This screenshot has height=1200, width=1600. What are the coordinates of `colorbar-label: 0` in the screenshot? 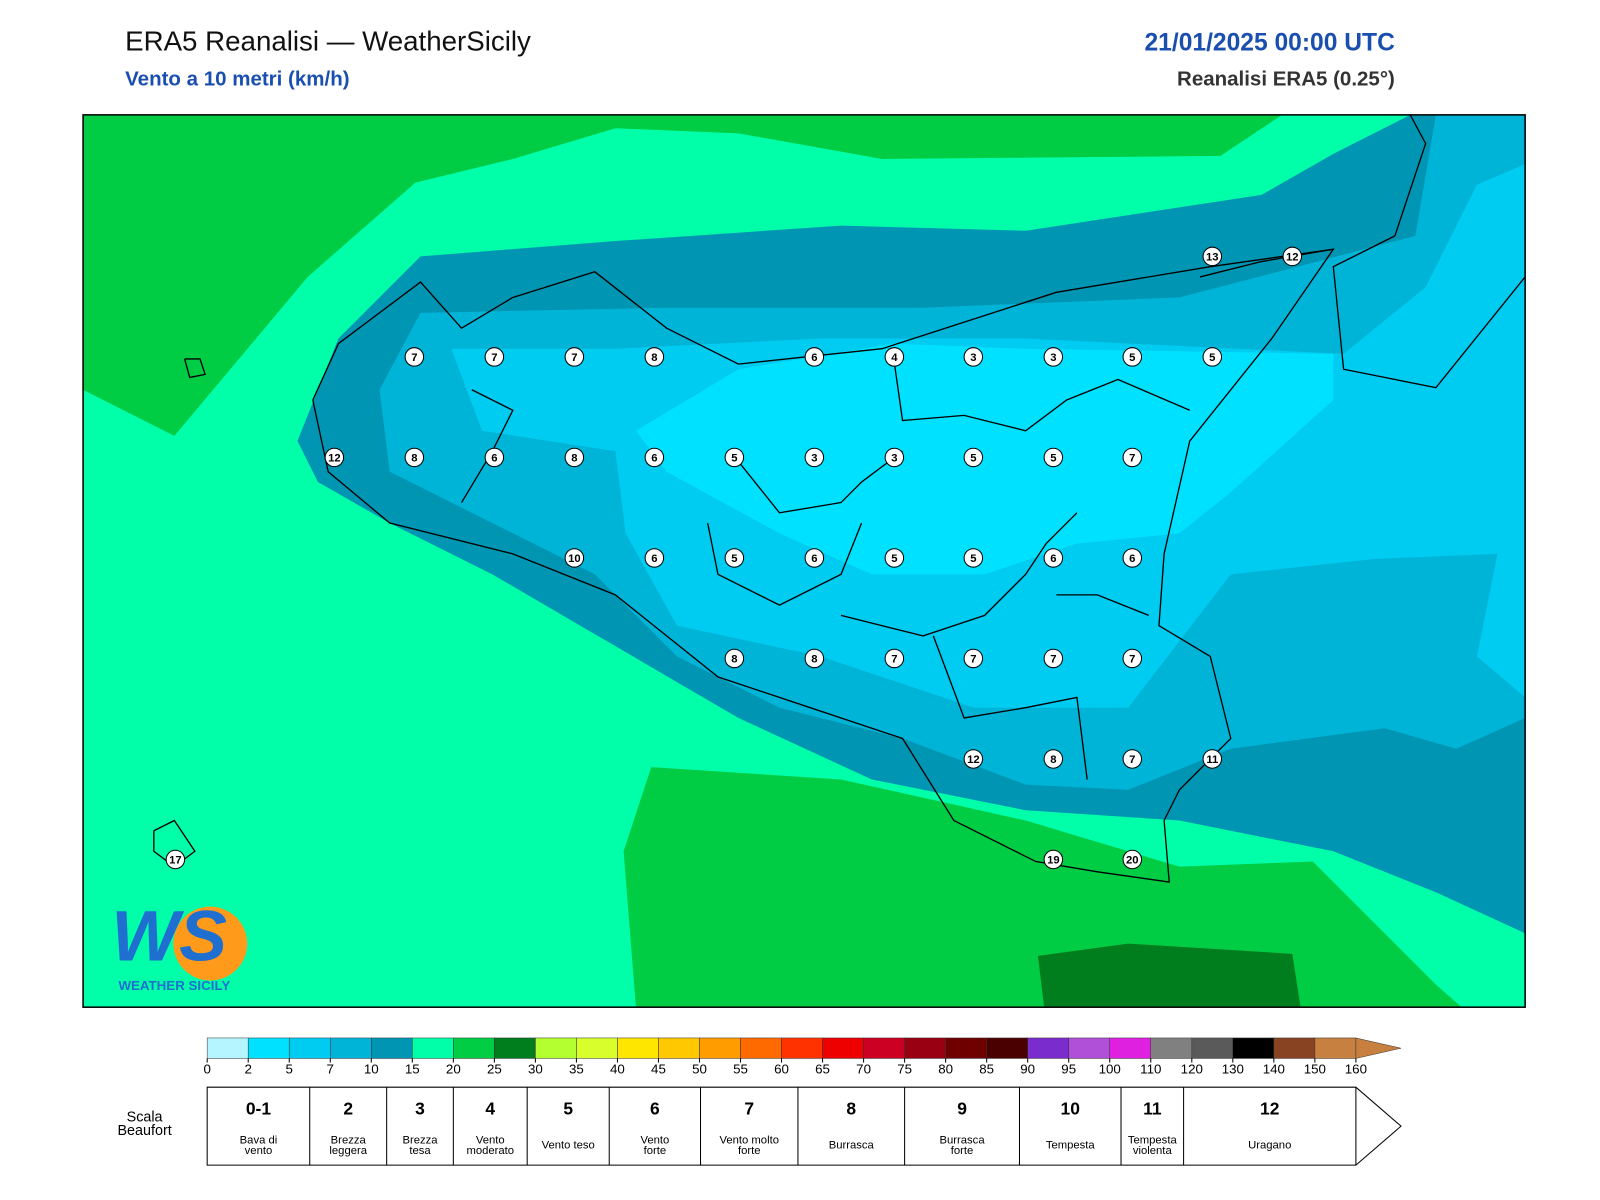 It's located at (206, 1068).